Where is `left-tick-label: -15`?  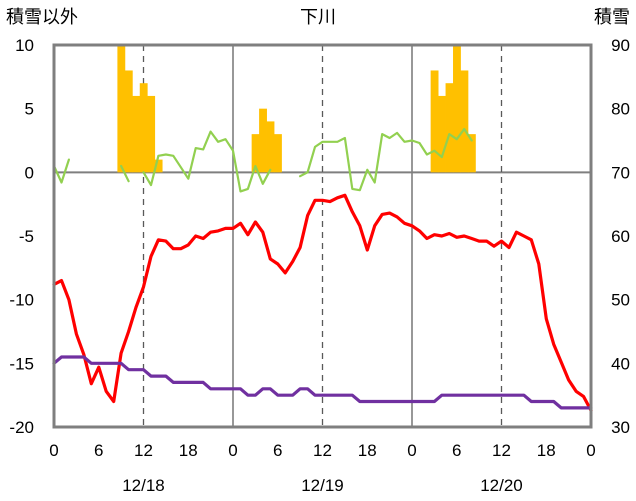
left-tick-label: -15 is located at coordinates (21, 363).